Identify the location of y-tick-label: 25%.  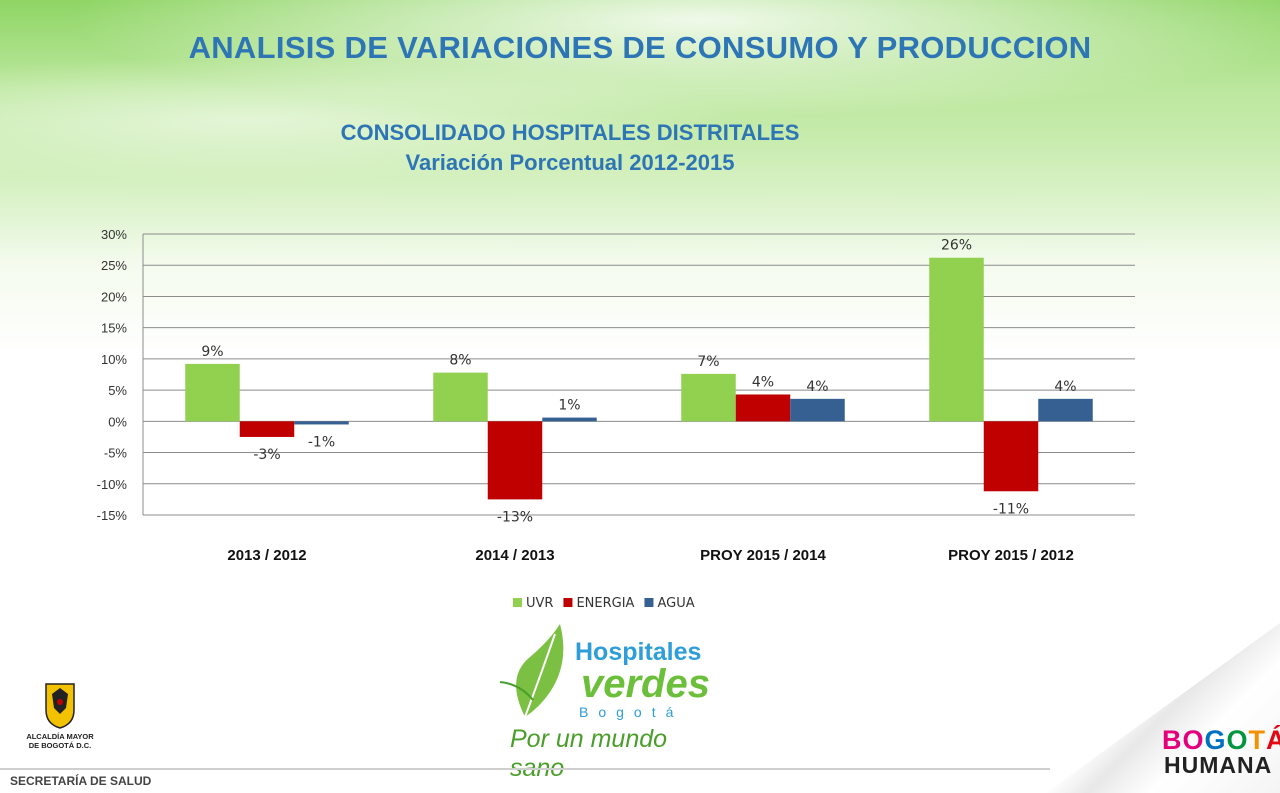
(114, 265).